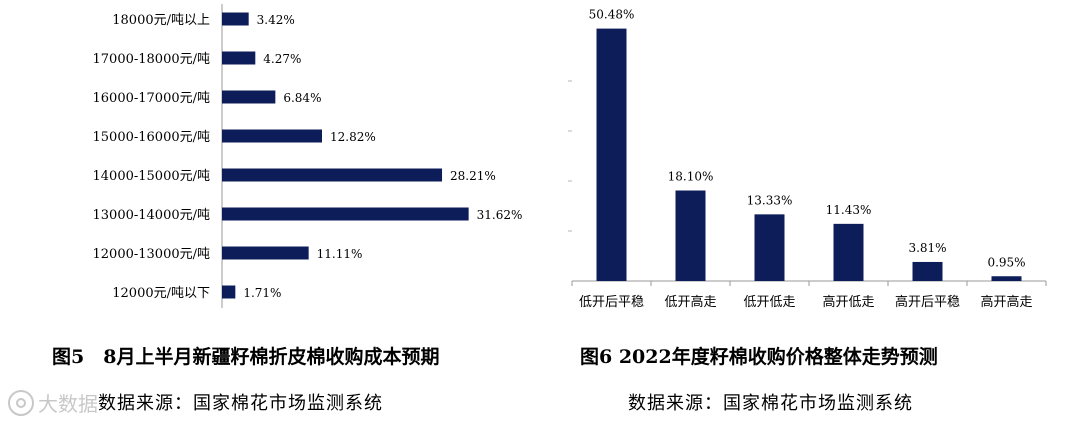 The width and height of the screenshot is (1080, 422). Describe the element at coordinates (690, 302) in the screenshot. I see `x-tick-label: 低开高走` at that location.